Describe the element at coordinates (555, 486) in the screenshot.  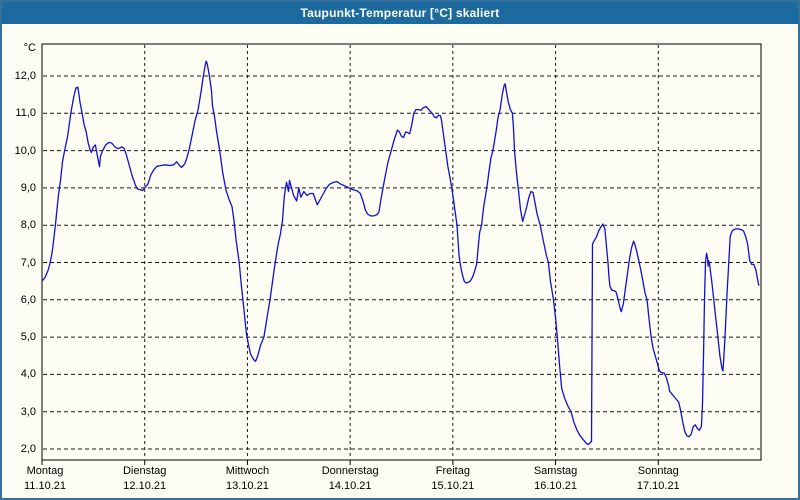
I see `day-date: 16.10.21` at that location.